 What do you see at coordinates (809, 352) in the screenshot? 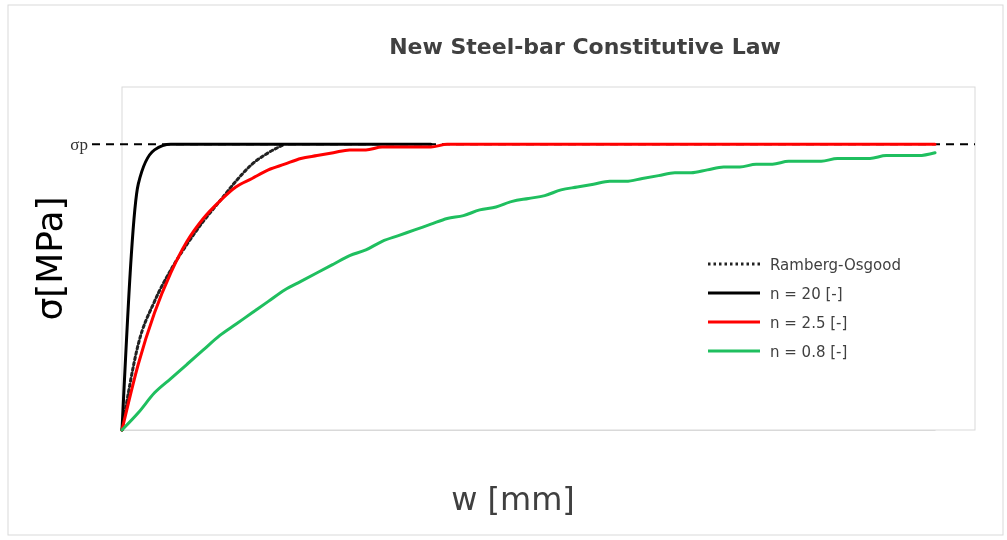
I see `legend-label: n = 0.8 [-]` at bounding box center [809, 352].